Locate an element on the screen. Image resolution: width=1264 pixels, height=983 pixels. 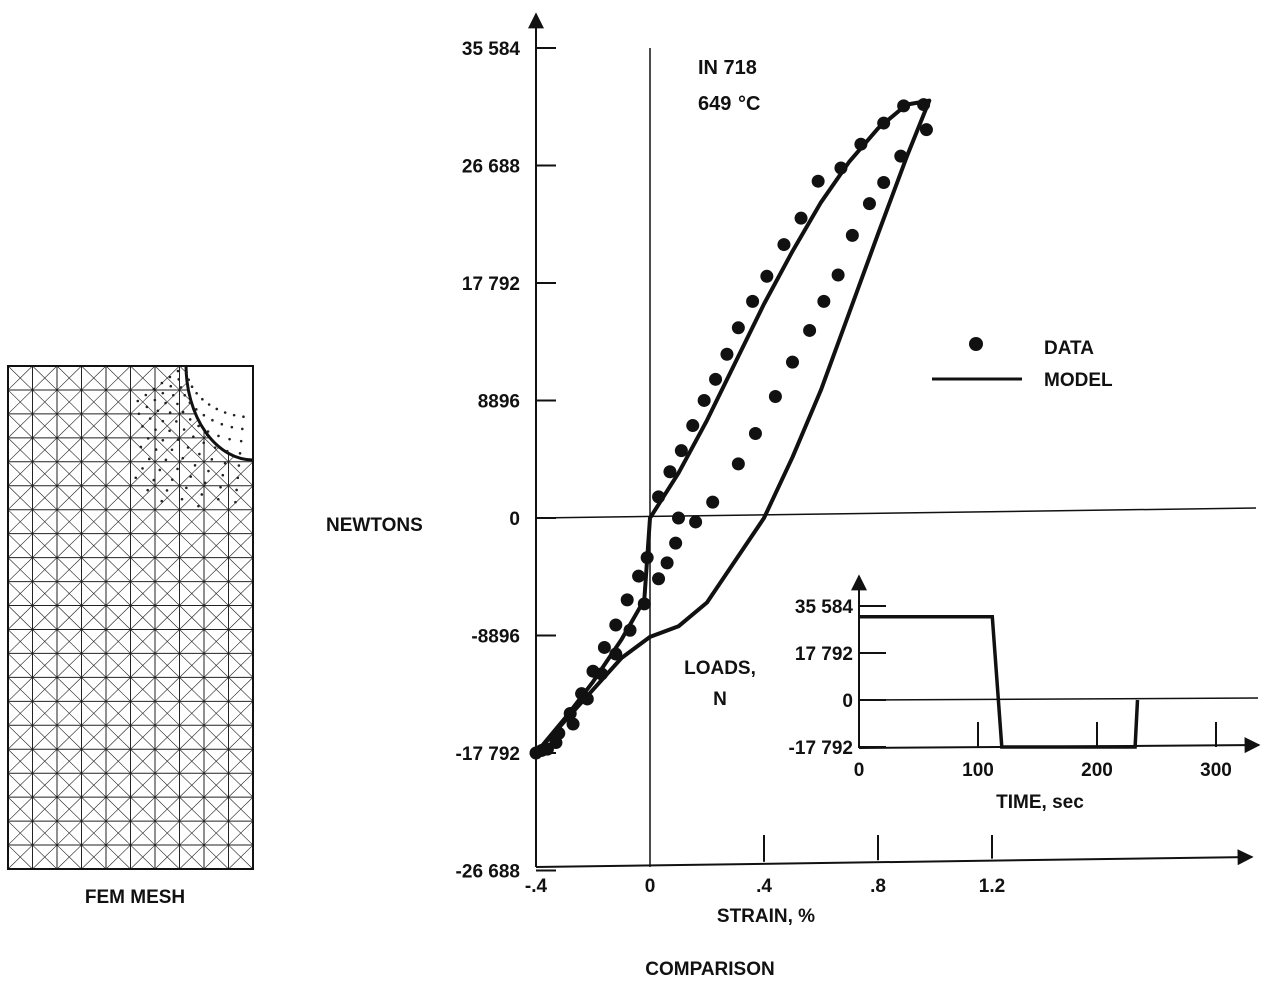
inset-xlabel: TIME, sec is located at coordinates (1040, 802).